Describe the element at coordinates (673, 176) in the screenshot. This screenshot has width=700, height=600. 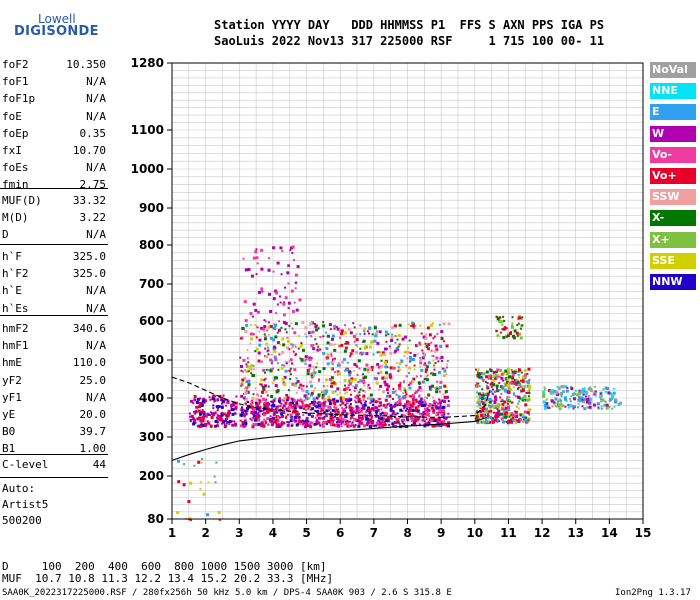
I see `legend-item: Vo+` at that location.